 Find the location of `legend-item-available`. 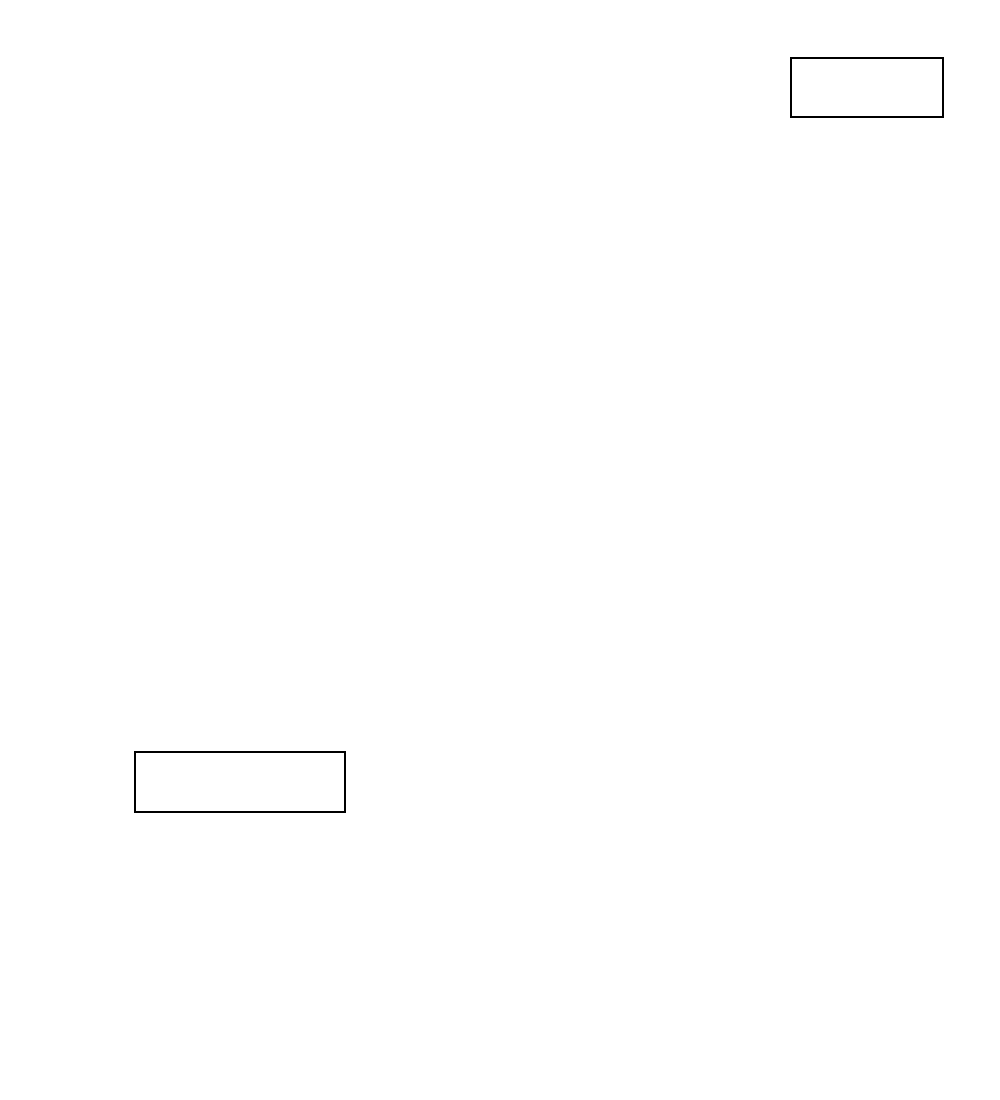

legend-item-available is located at coordinates (240, 775).